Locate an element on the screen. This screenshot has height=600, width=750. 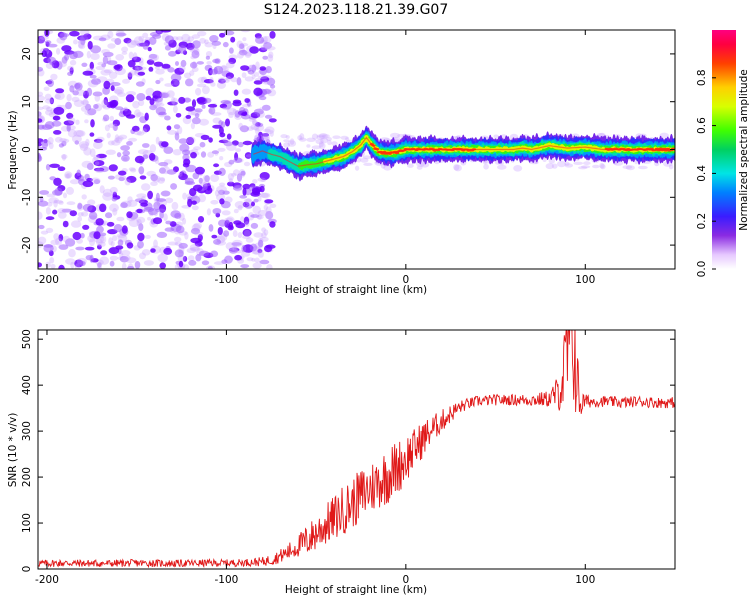
ridge-centre-line is located at coordinates (464, 151).